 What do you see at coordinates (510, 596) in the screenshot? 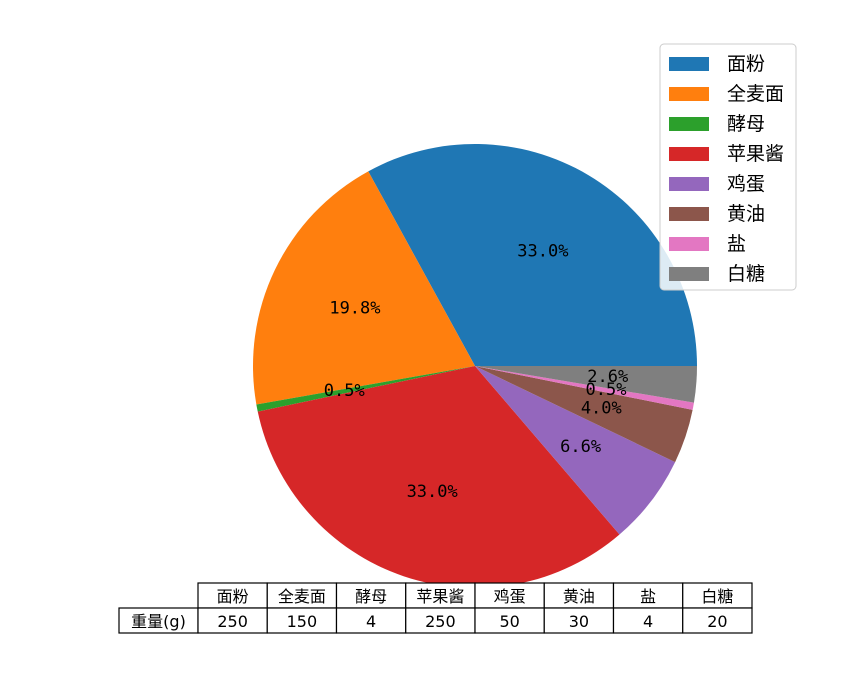
I see `table-column-header: 鸡蛋` at bounding box center [510, 596].